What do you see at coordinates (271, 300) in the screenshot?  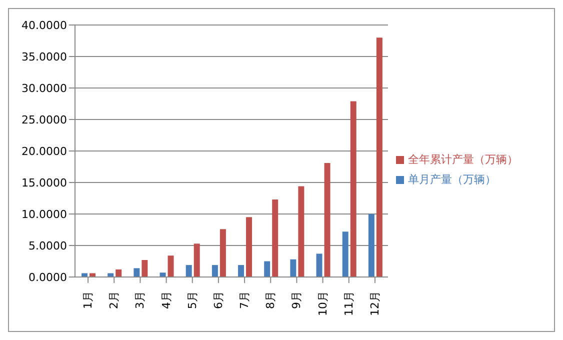 I see `x-tick-label: 8月` at bounding box center [271, 300].